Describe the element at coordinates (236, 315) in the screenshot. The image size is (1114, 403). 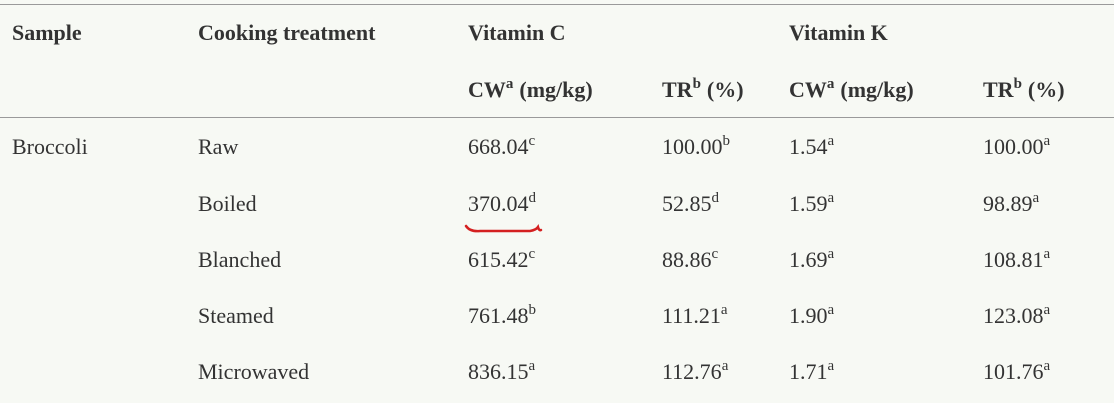
I see `treatment-cell: Steamed` at that location.